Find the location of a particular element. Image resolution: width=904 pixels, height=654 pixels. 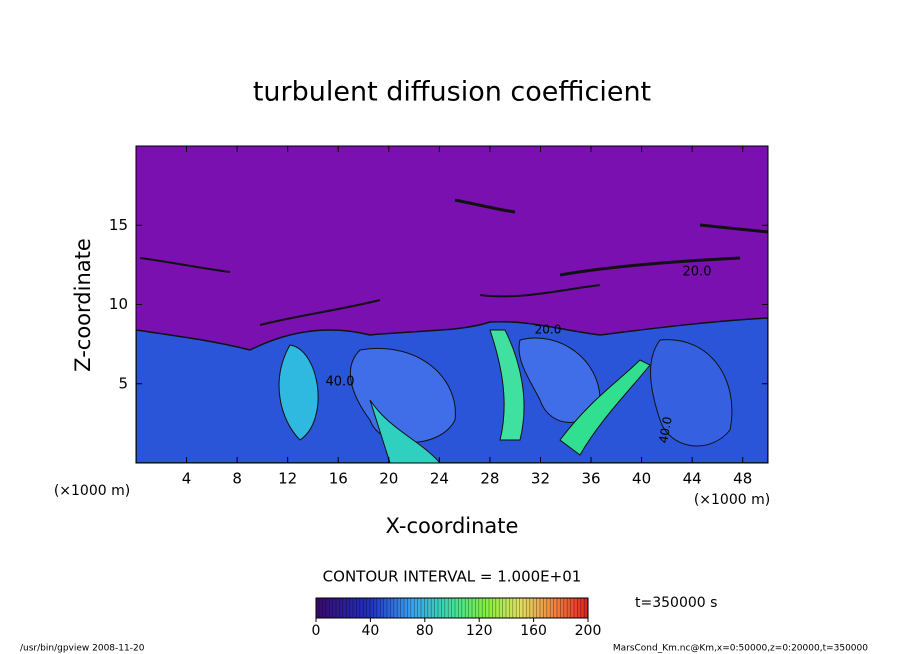

x-tick-label: 36 is located at coordinates (590, 479).